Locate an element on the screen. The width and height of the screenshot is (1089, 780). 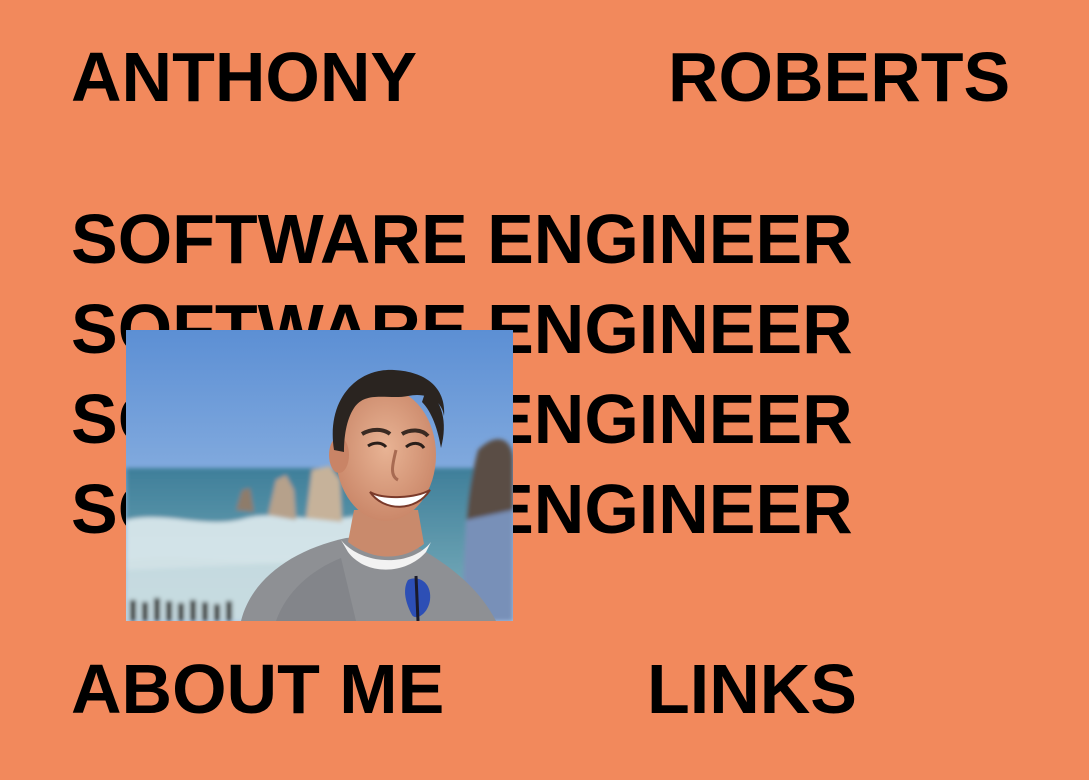
profile-photo is located at coordinates (319, 475).